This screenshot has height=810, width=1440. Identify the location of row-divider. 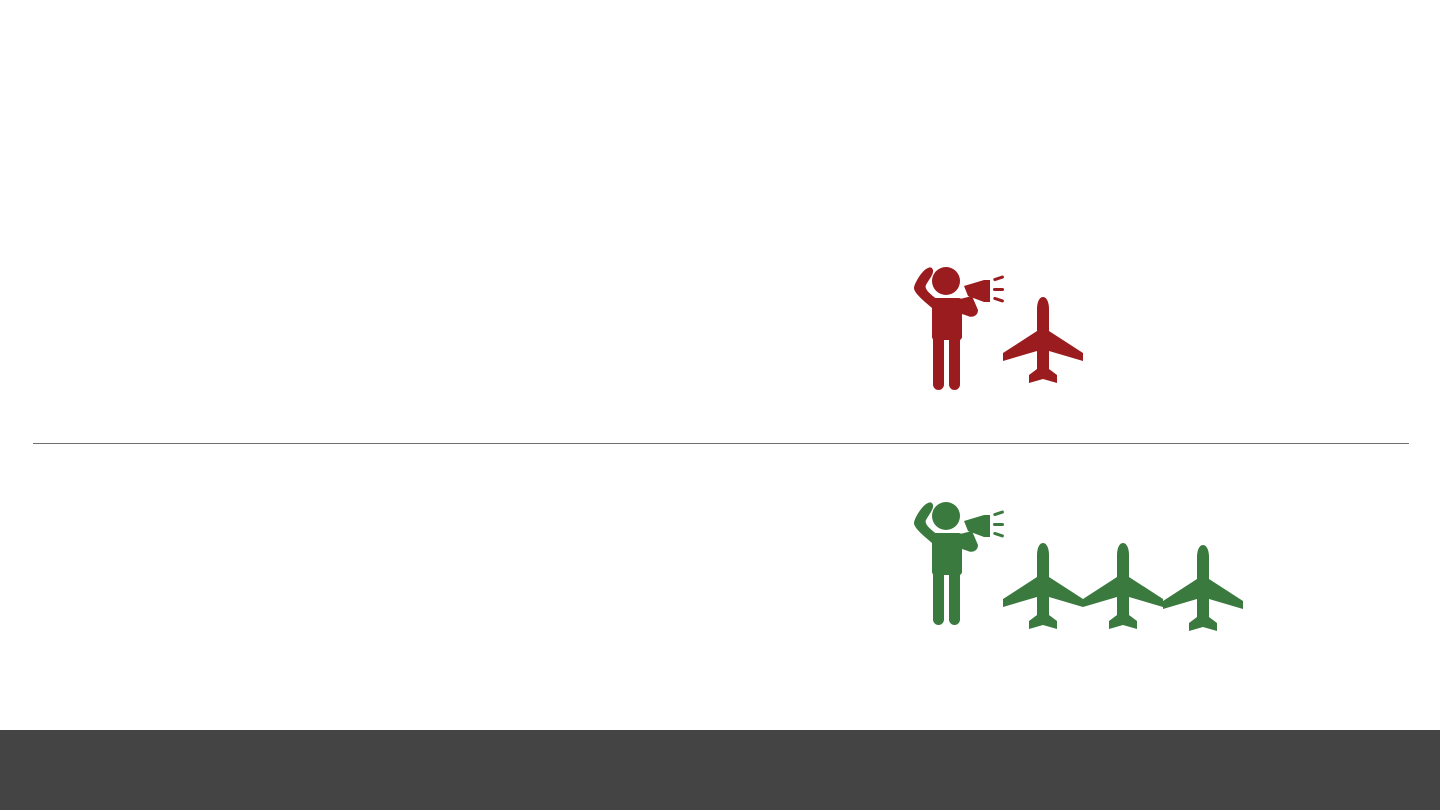
(721, 443).